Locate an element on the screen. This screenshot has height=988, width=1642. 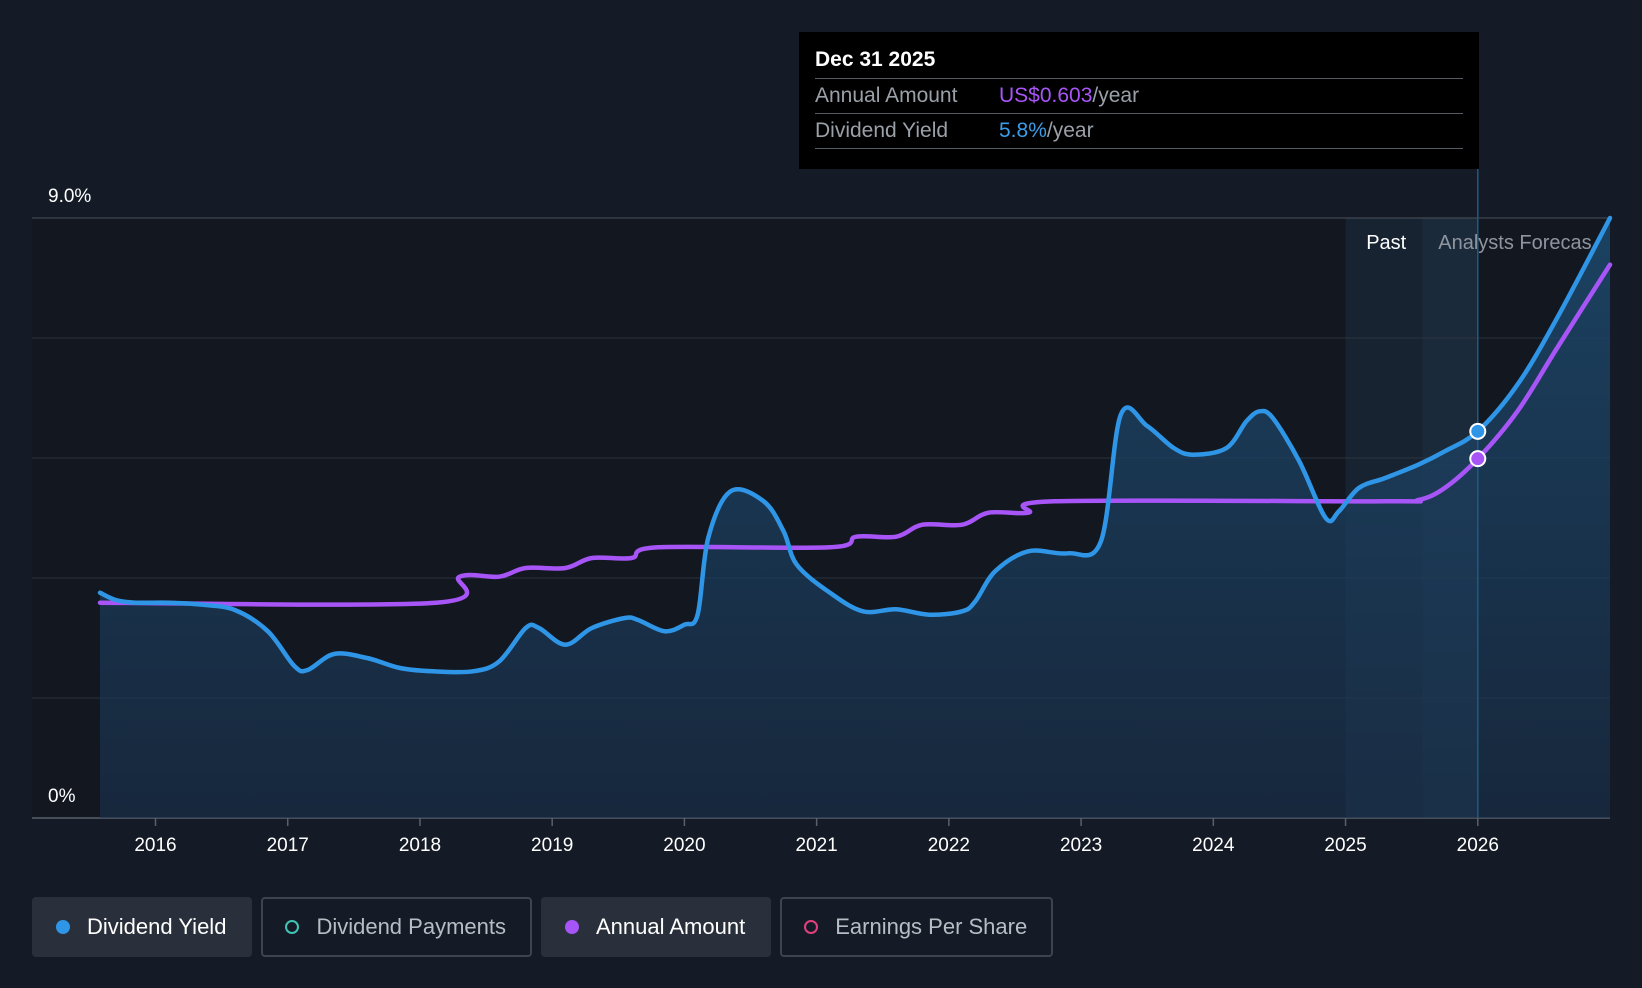
tooltip-label: Annual Amount is located at coordinates (886, 95).